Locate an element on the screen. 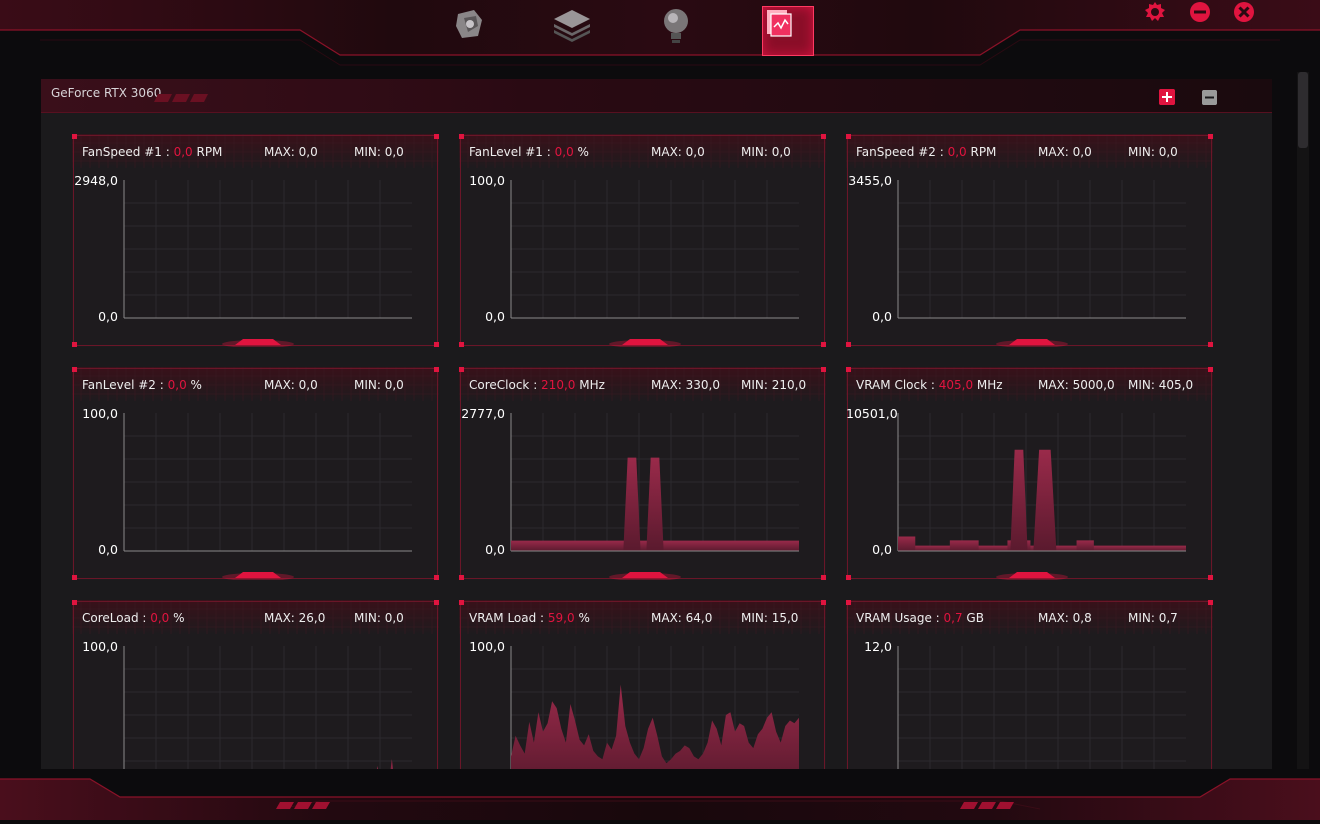 This screenshot has height=824, width=1320. tab-led is located at coordinates (683, 30).